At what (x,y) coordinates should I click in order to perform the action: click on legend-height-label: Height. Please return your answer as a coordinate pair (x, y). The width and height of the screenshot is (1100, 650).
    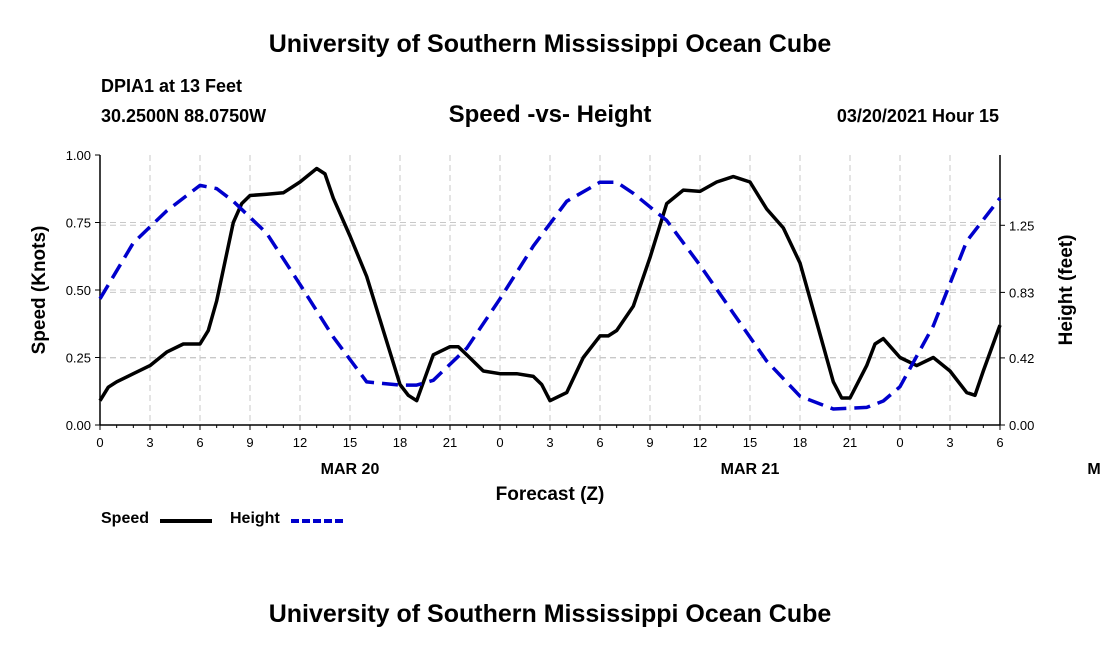
    Looking at the image, I should click on (255, 518).